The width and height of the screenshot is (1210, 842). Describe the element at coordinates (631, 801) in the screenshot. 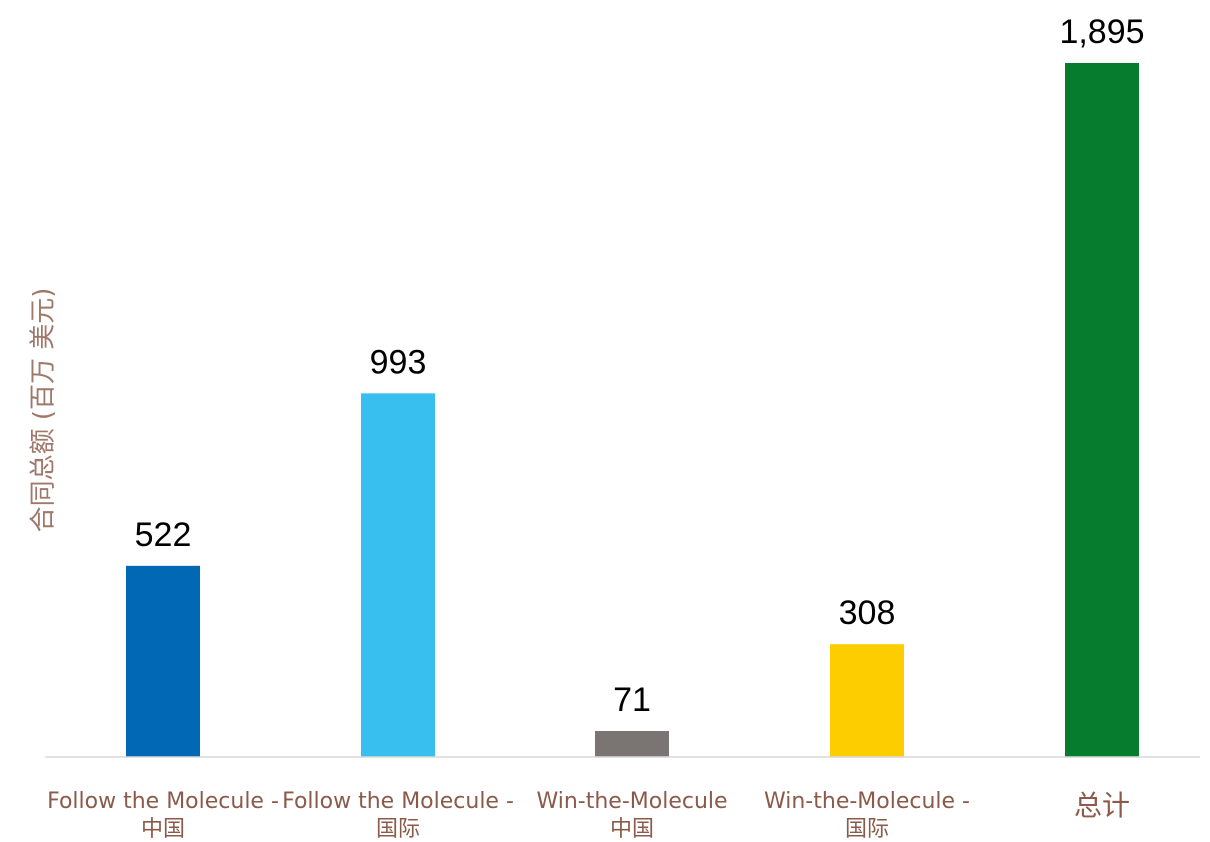

I see `category-label-3-line-1: Win-the-Molecule` at that location.